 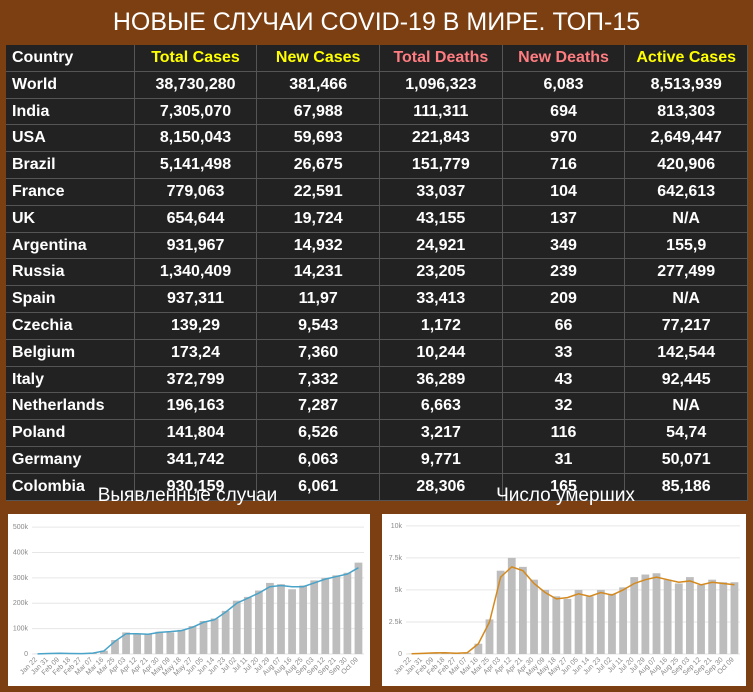 What do you see at coordinates (441, 299) in the screenshot?
I see `table-cell: 33,413` at bounding box center [441, 299].